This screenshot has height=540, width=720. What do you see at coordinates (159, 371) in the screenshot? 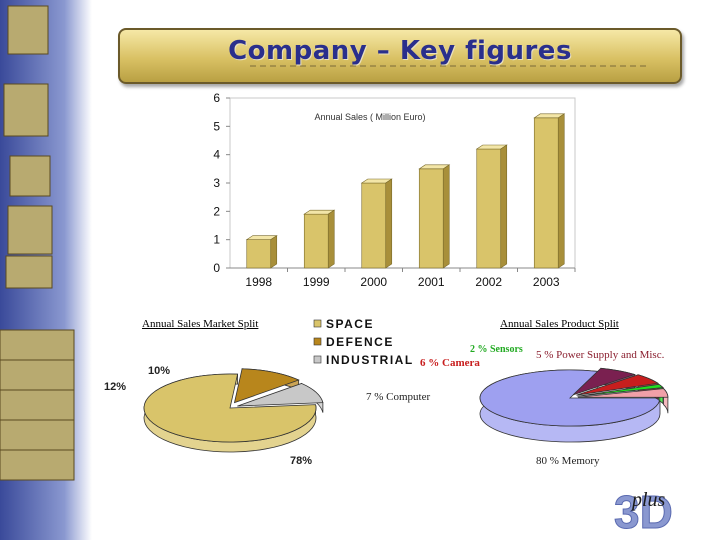
I see `pie-label-industrial: 10%` at bounding box center [159, 371].